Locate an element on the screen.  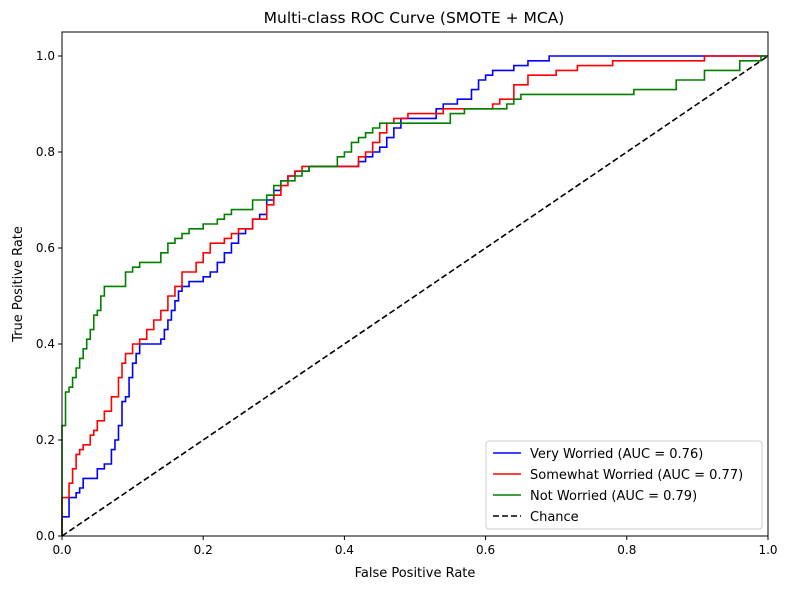
x-axis-label: False Positive Rate is located at coordinates (415, 573).